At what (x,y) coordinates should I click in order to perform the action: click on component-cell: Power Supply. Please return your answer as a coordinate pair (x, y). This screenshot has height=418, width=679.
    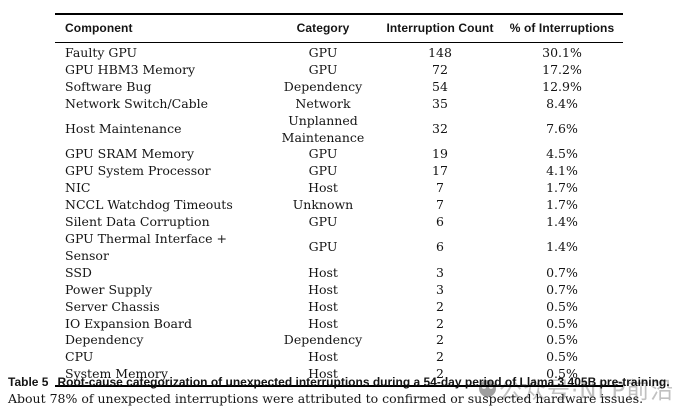
    Looking at the image, I should click on (109, 289).